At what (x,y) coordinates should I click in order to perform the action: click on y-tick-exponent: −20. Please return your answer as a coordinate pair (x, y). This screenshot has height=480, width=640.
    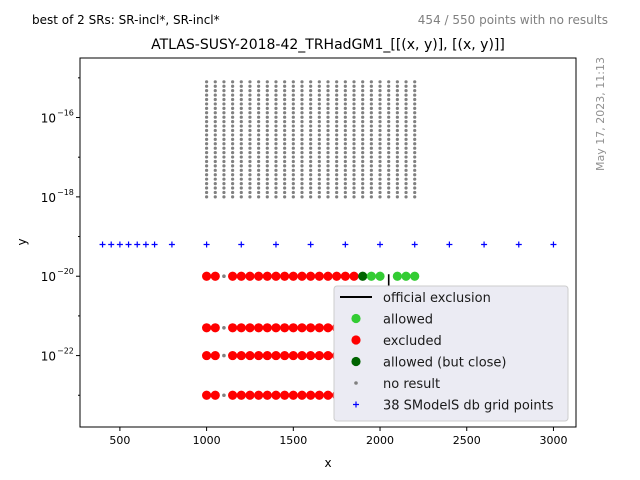
    Looking at the image, I should click on (65, 271).